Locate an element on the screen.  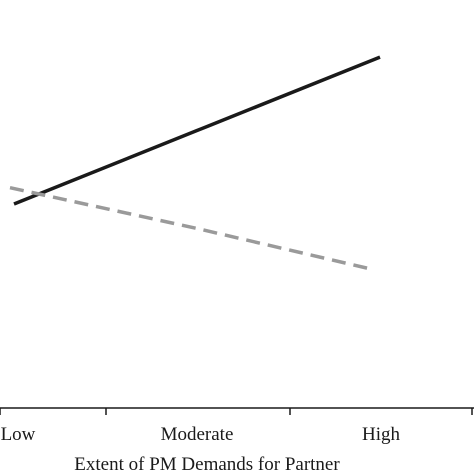
x-tick-label: Low is located at coordinates (18, 434).